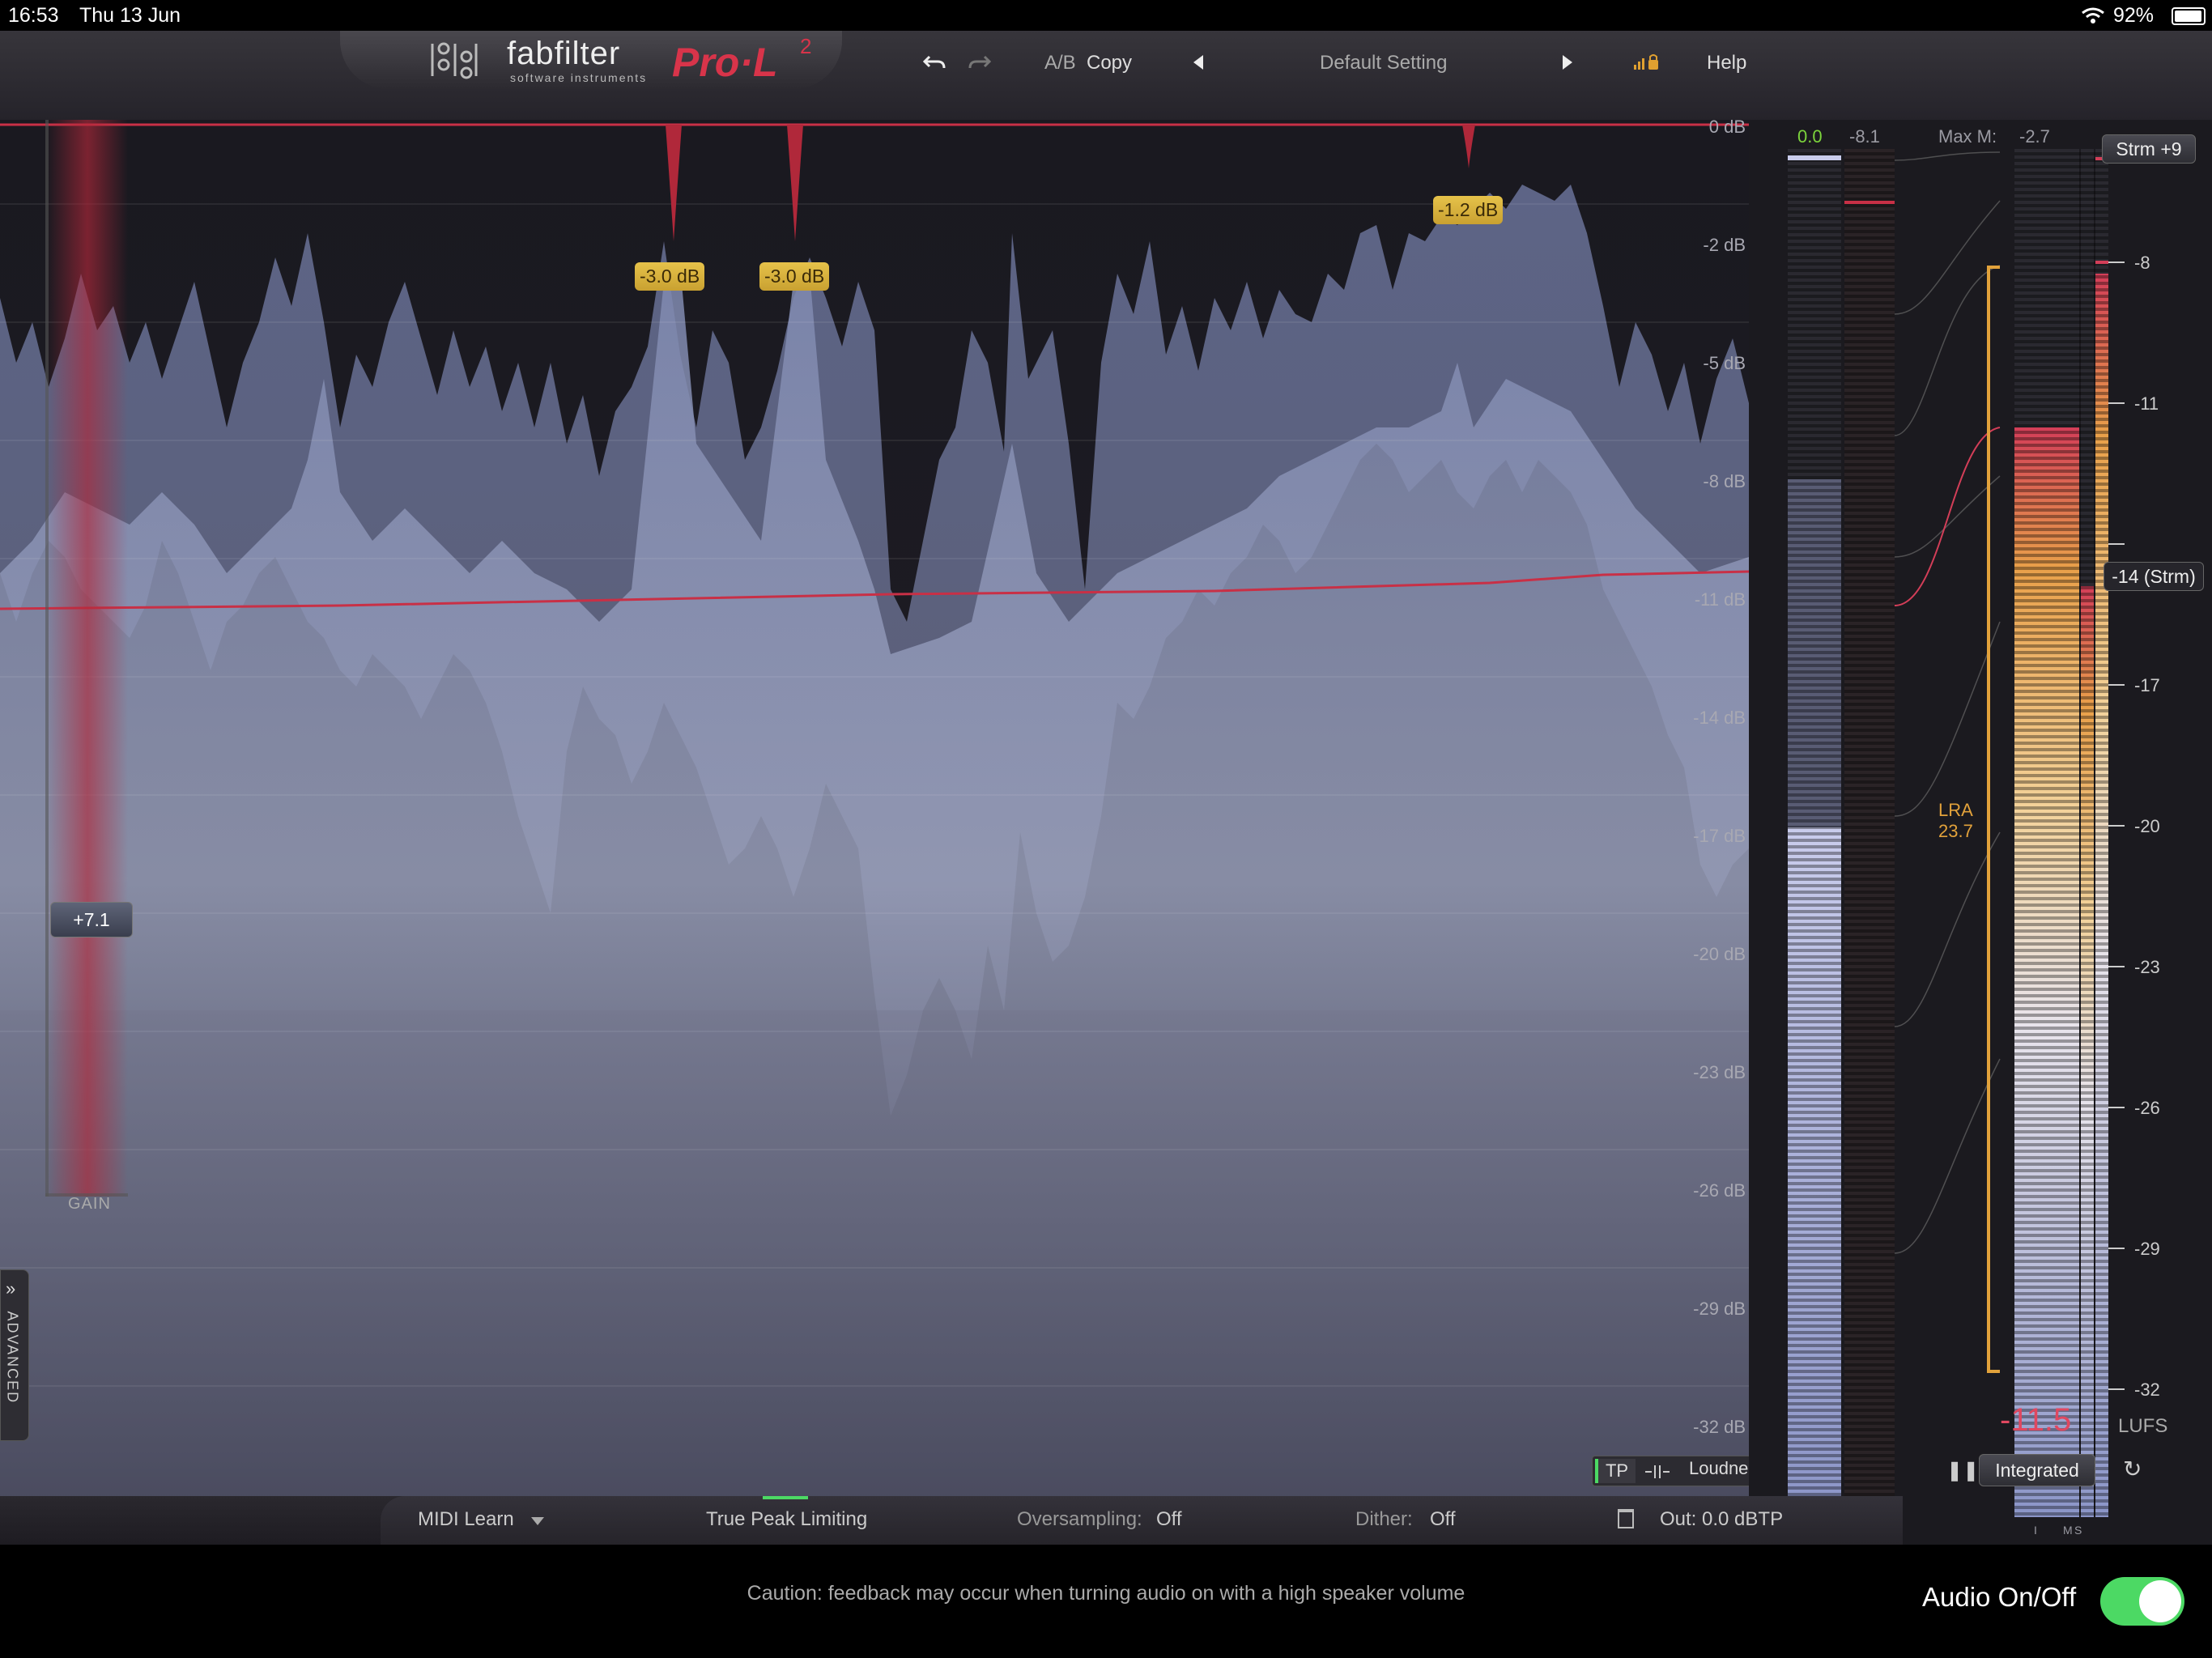 The width and height of the screenshot is (2212, 1658). What do you see at coordinates (2132, 1469) in the screenshot?
I see `reset-icon: ↻` at bounding box center [2132, 1469].